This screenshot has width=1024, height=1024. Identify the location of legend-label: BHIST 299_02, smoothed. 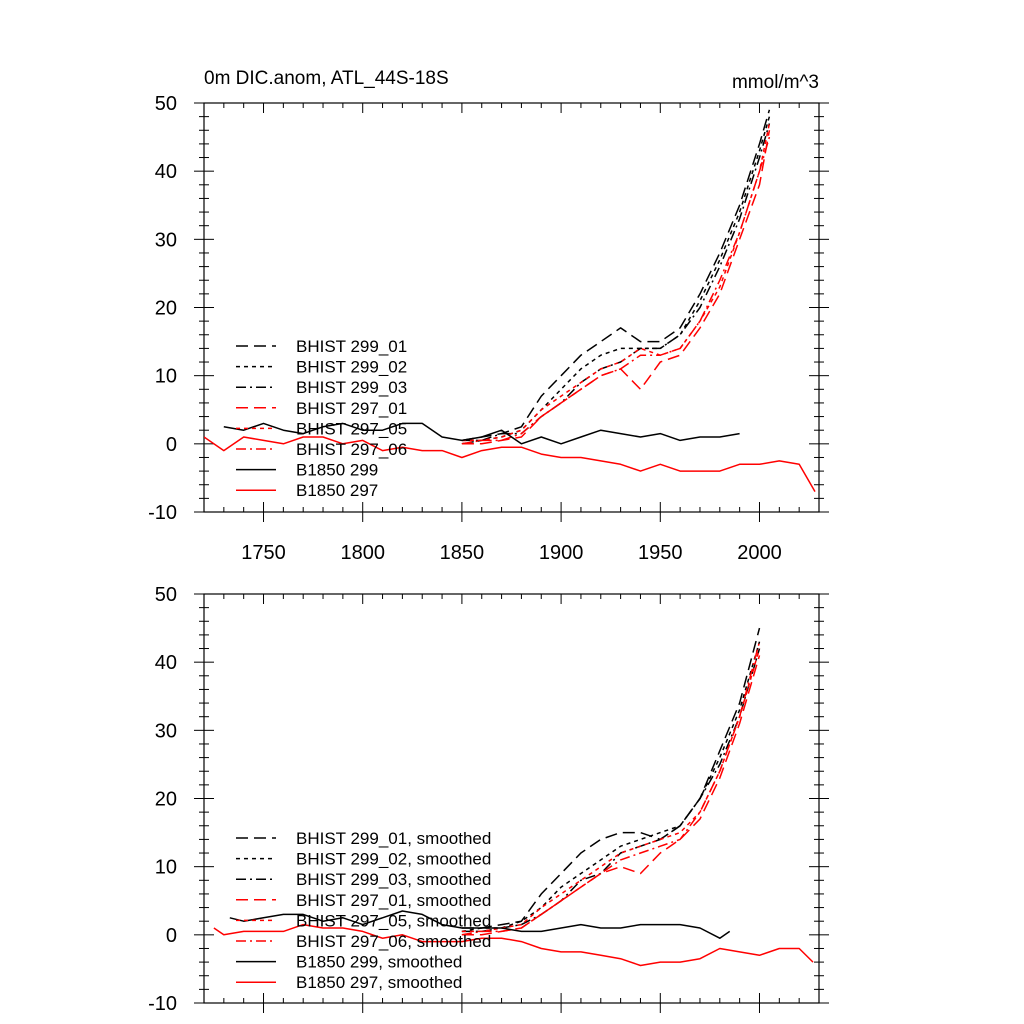
(393, 859).